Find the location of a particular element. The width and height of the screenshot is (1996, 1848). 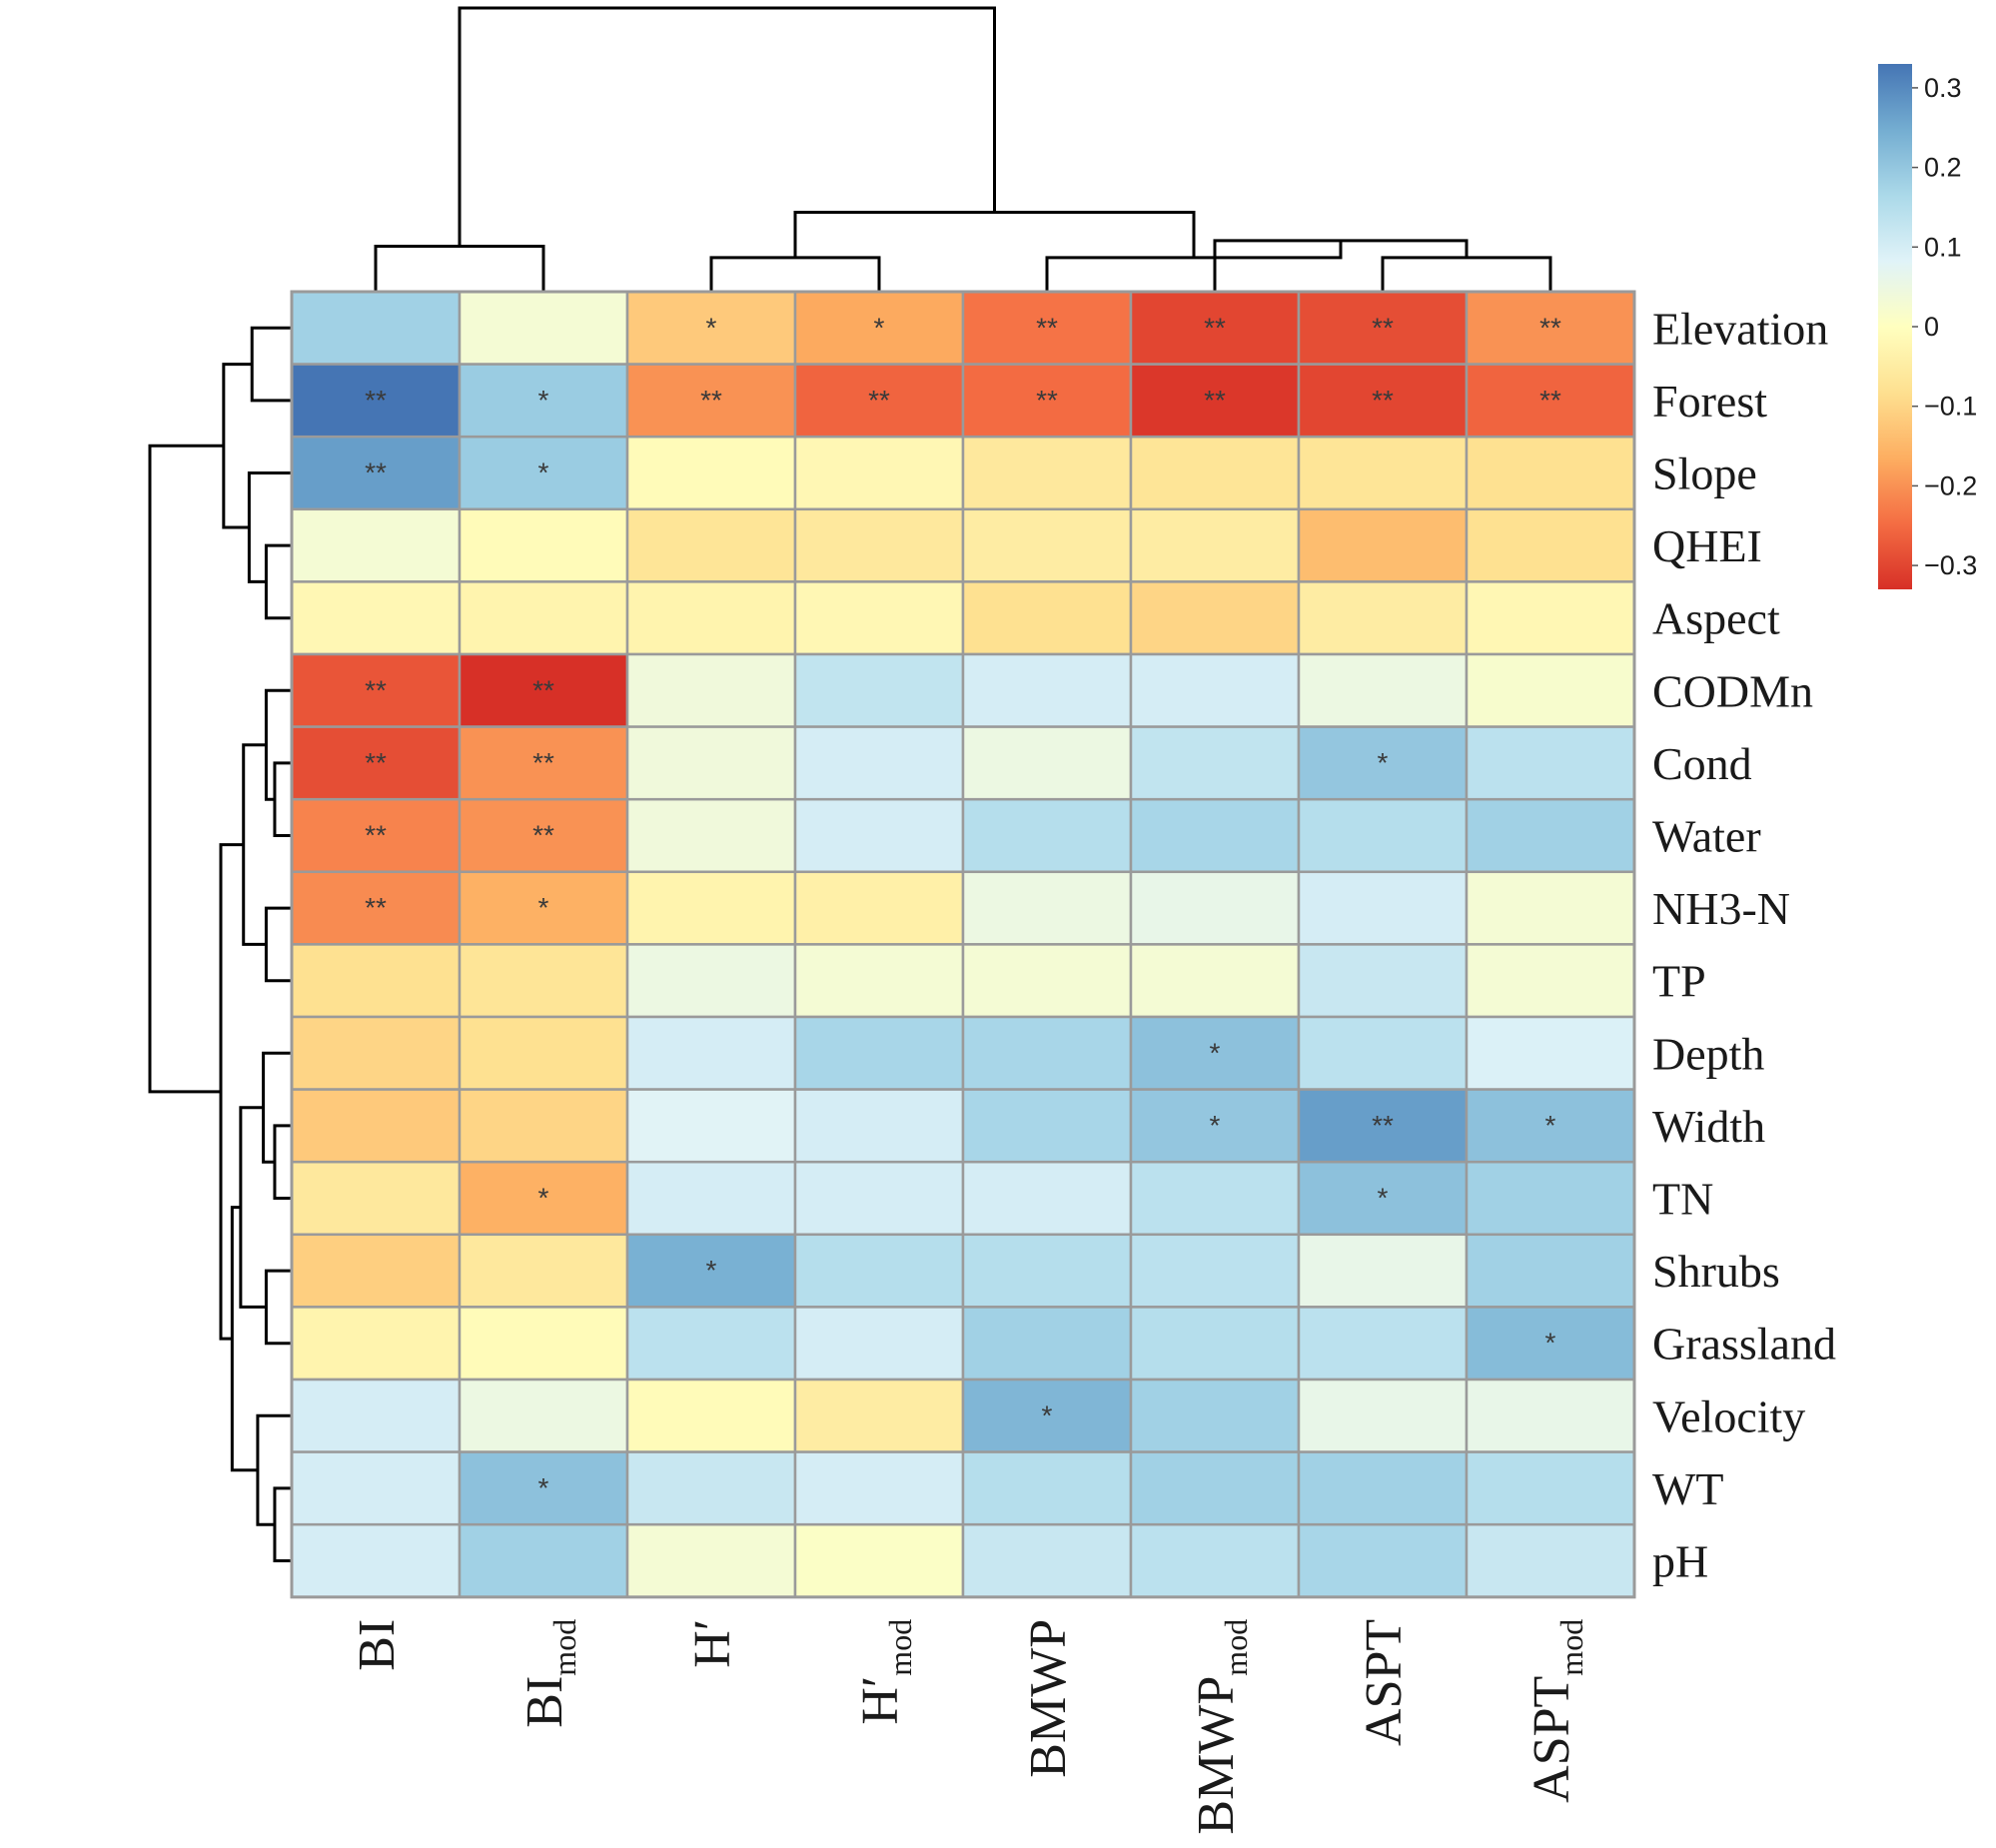

column-label: BMWPmod is located at coordinates (1221, 1727).